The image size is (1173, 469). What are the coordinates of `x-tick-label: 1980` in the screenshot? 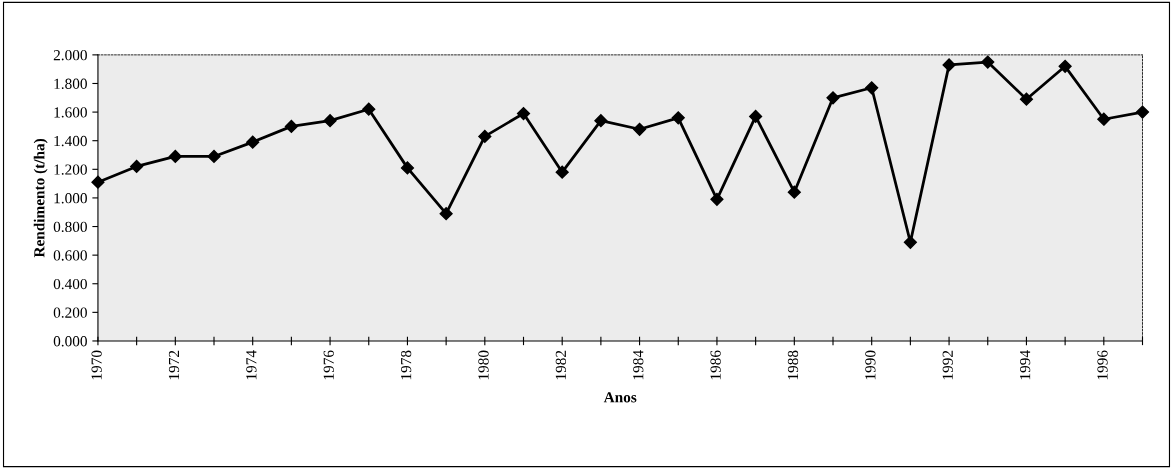 It's located at (483, 365).